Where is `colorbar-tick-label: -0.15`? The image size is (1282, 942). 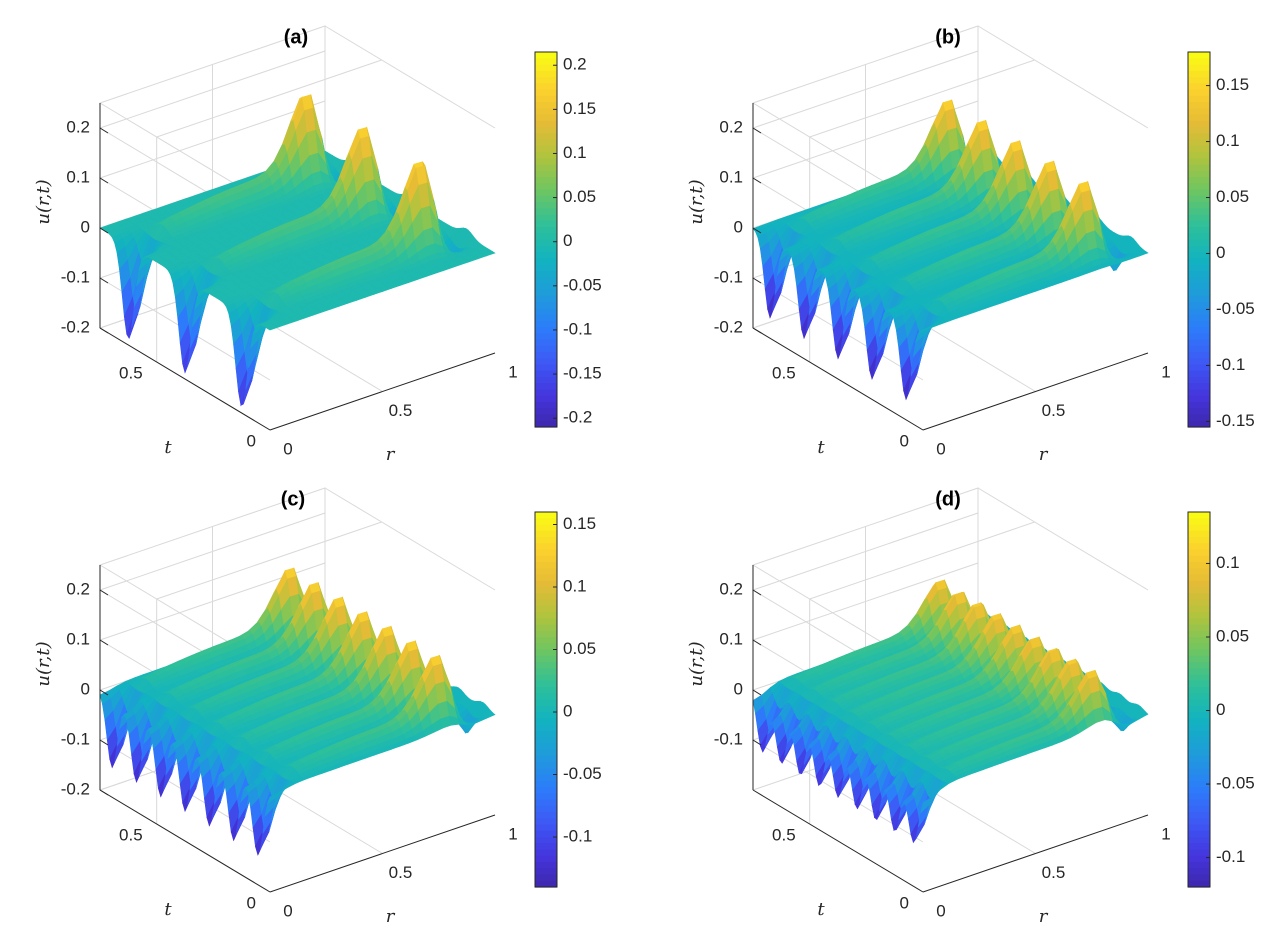
colorbar-tick-label: -0.15 is located at coordinates (582, 373).